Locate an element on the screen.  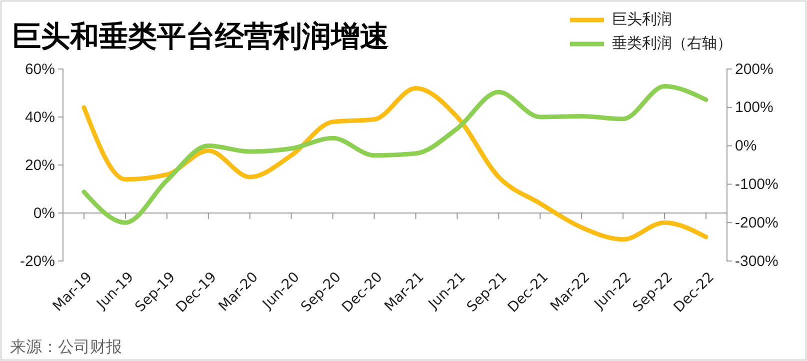
y-tick-label: 60% is located at coordinates (39, 69).